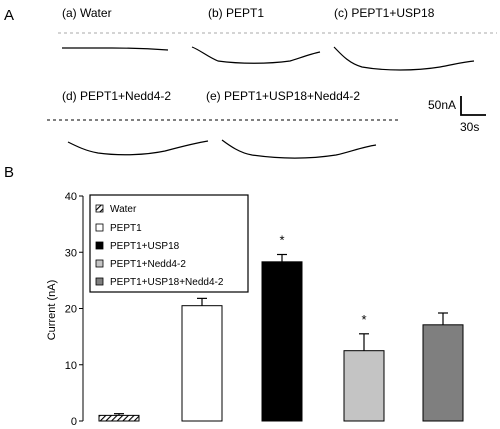 The image size is (500, 429). I want to click on legend-swatch-pept1, so click(99, 227).